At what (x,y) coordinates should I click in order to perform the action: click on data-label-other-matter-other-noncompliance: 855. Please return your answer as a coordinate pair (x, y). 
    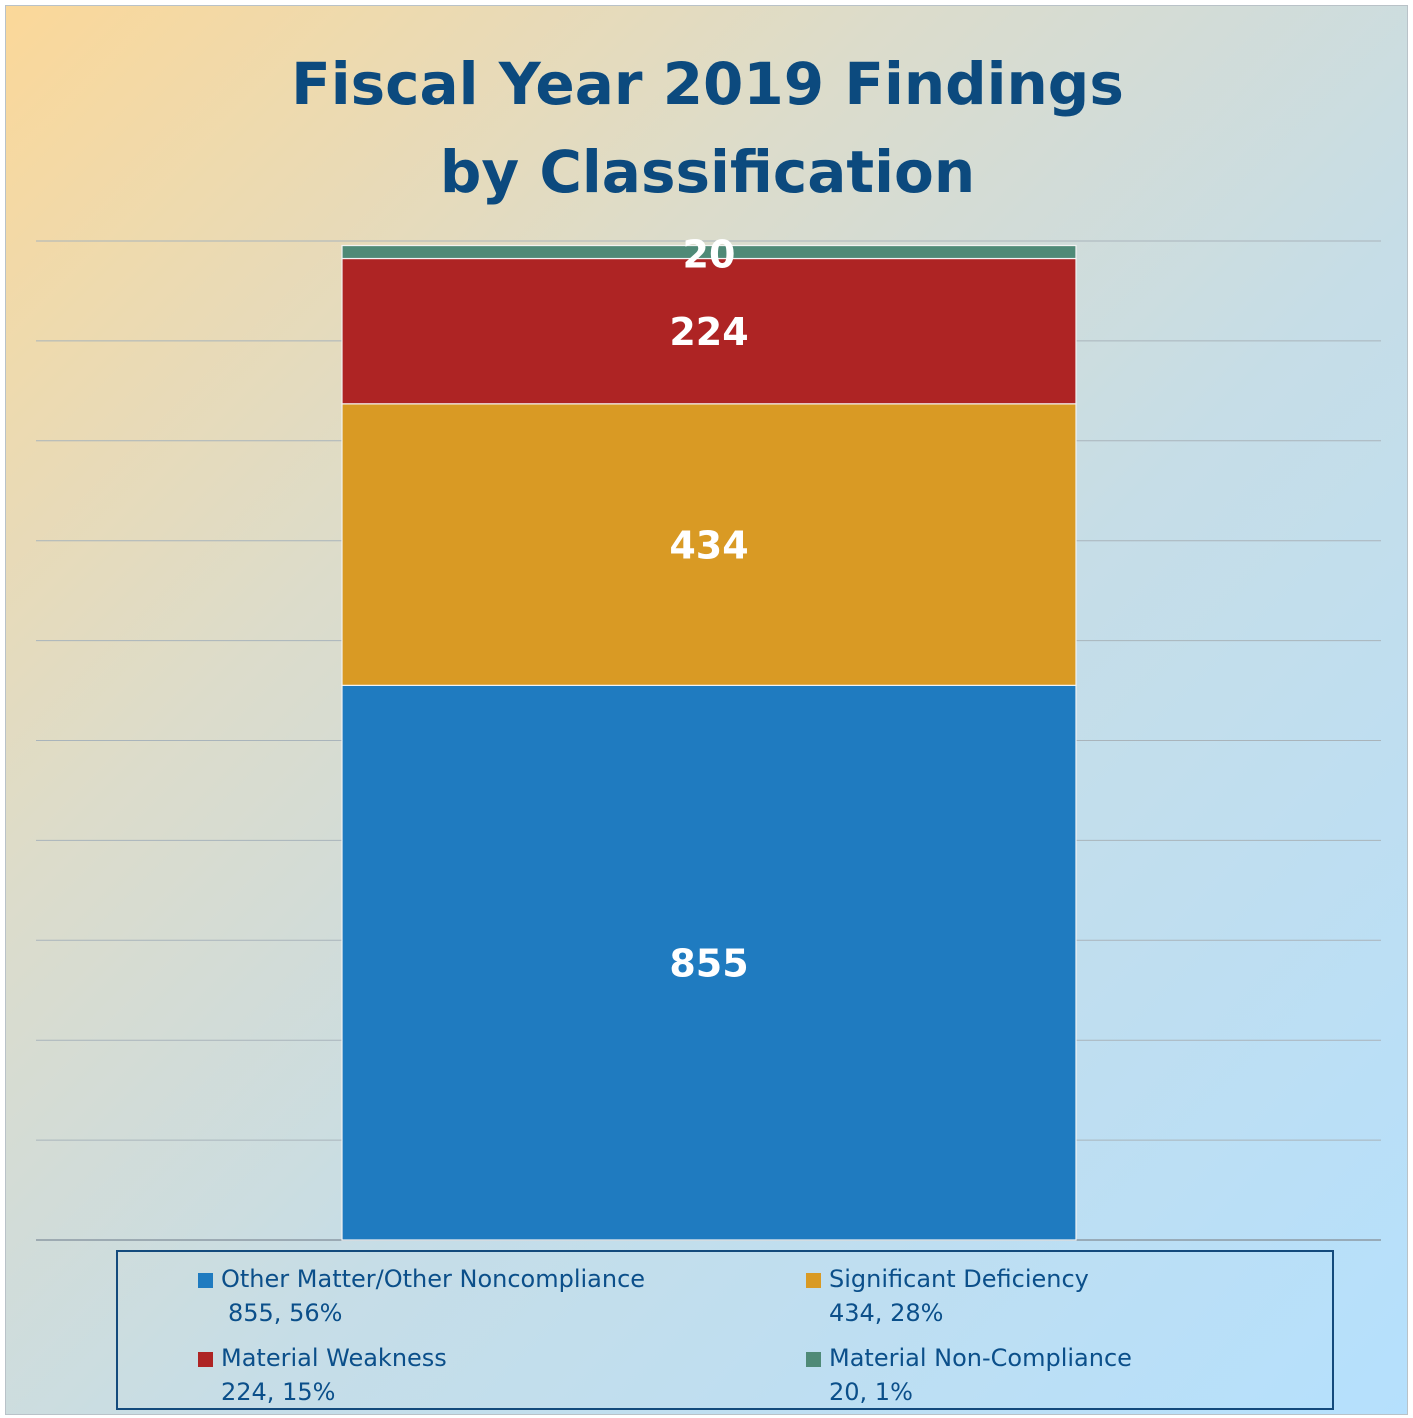
    Looking at the image, I should click on (708, 964).